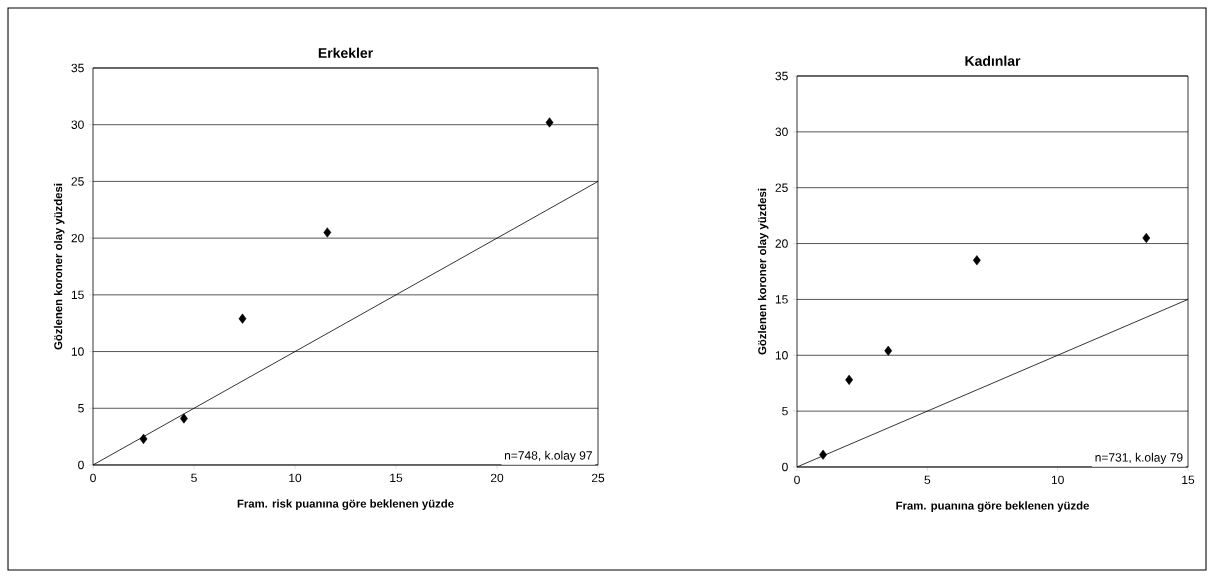 This screenshot has width=1216, height=584. Describe the element at coordinates (1139, 458) in the screenshot. I see `annotation: n=731, k.olay 79` at that location.